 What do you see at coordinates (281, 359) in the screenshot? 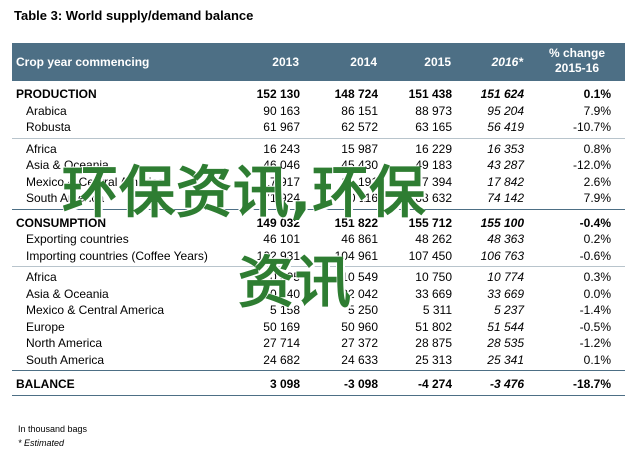
I see `cell: 24 682` at bounding box center [281, 359].